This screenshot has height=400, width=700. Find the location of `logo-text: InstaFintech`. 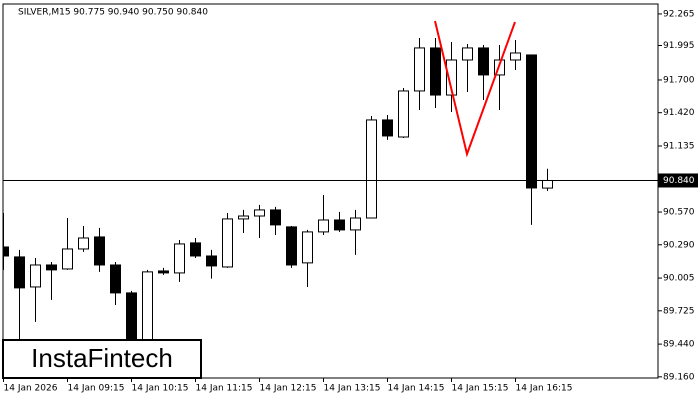

logo-text: InstaFintech is located at coordinates (102, 358).